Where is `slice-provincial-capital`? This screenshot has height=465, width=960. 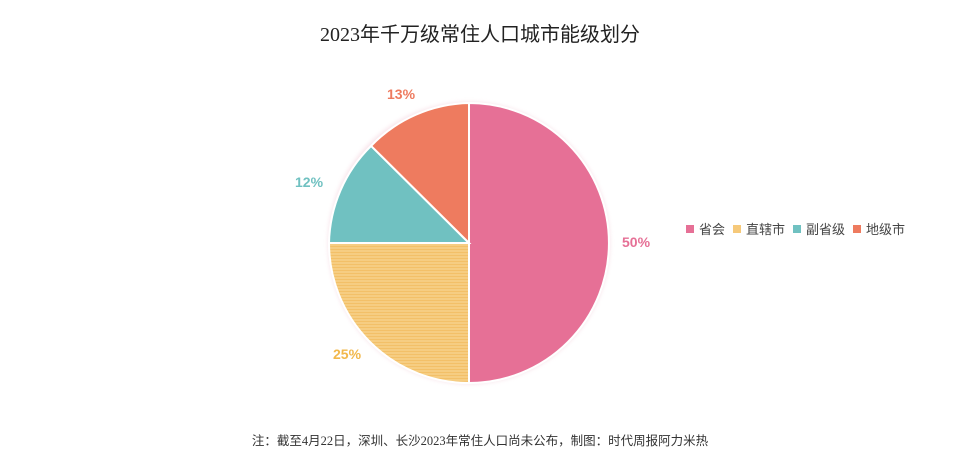 slice-provincial-capital is located at coordinates (539, 243).